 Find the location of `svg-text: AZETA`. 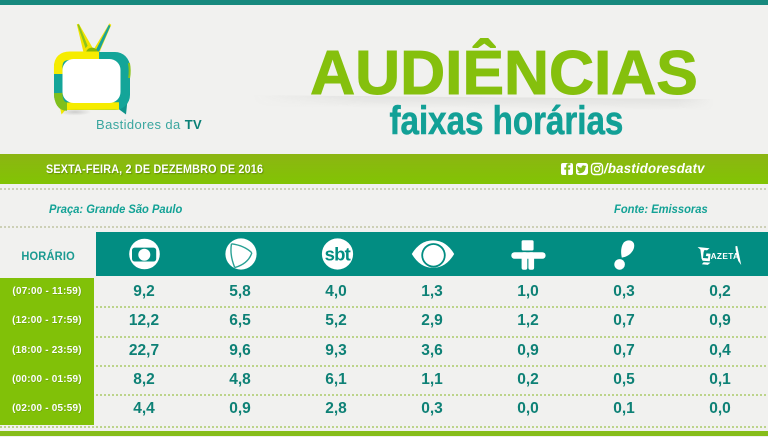

svg-text: AZETA is located at coordinates (725, 256).